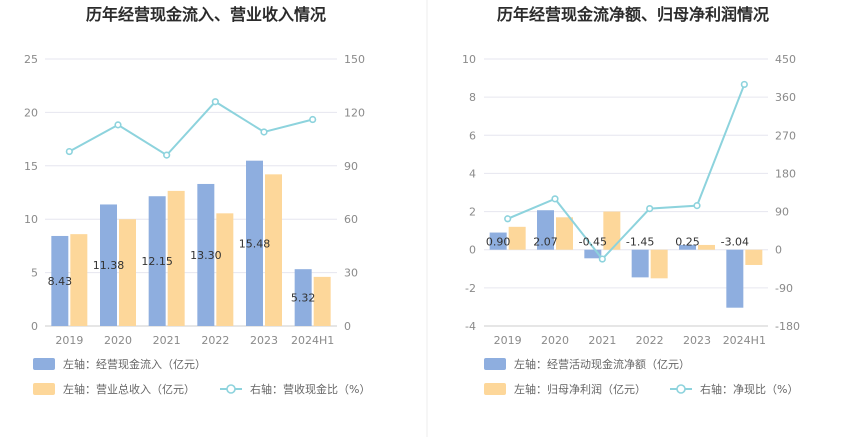 The width and height of the screenshot is (850, 441). I want to click on right-axis-tick-label: 360, so click(785, 97).